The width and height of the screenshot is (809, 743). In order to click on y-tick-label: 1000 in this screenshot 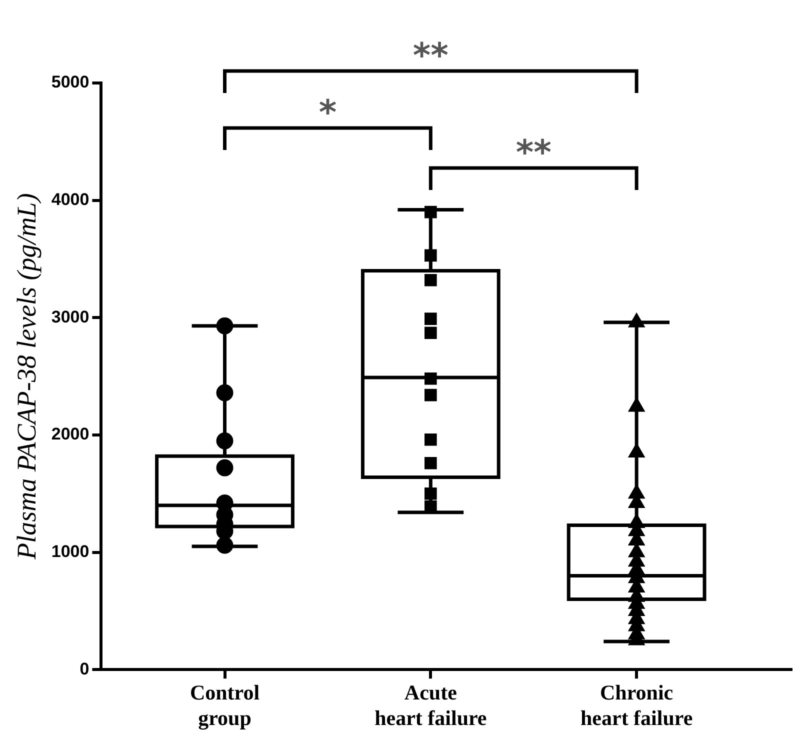, I will do `click(70, 551)`.